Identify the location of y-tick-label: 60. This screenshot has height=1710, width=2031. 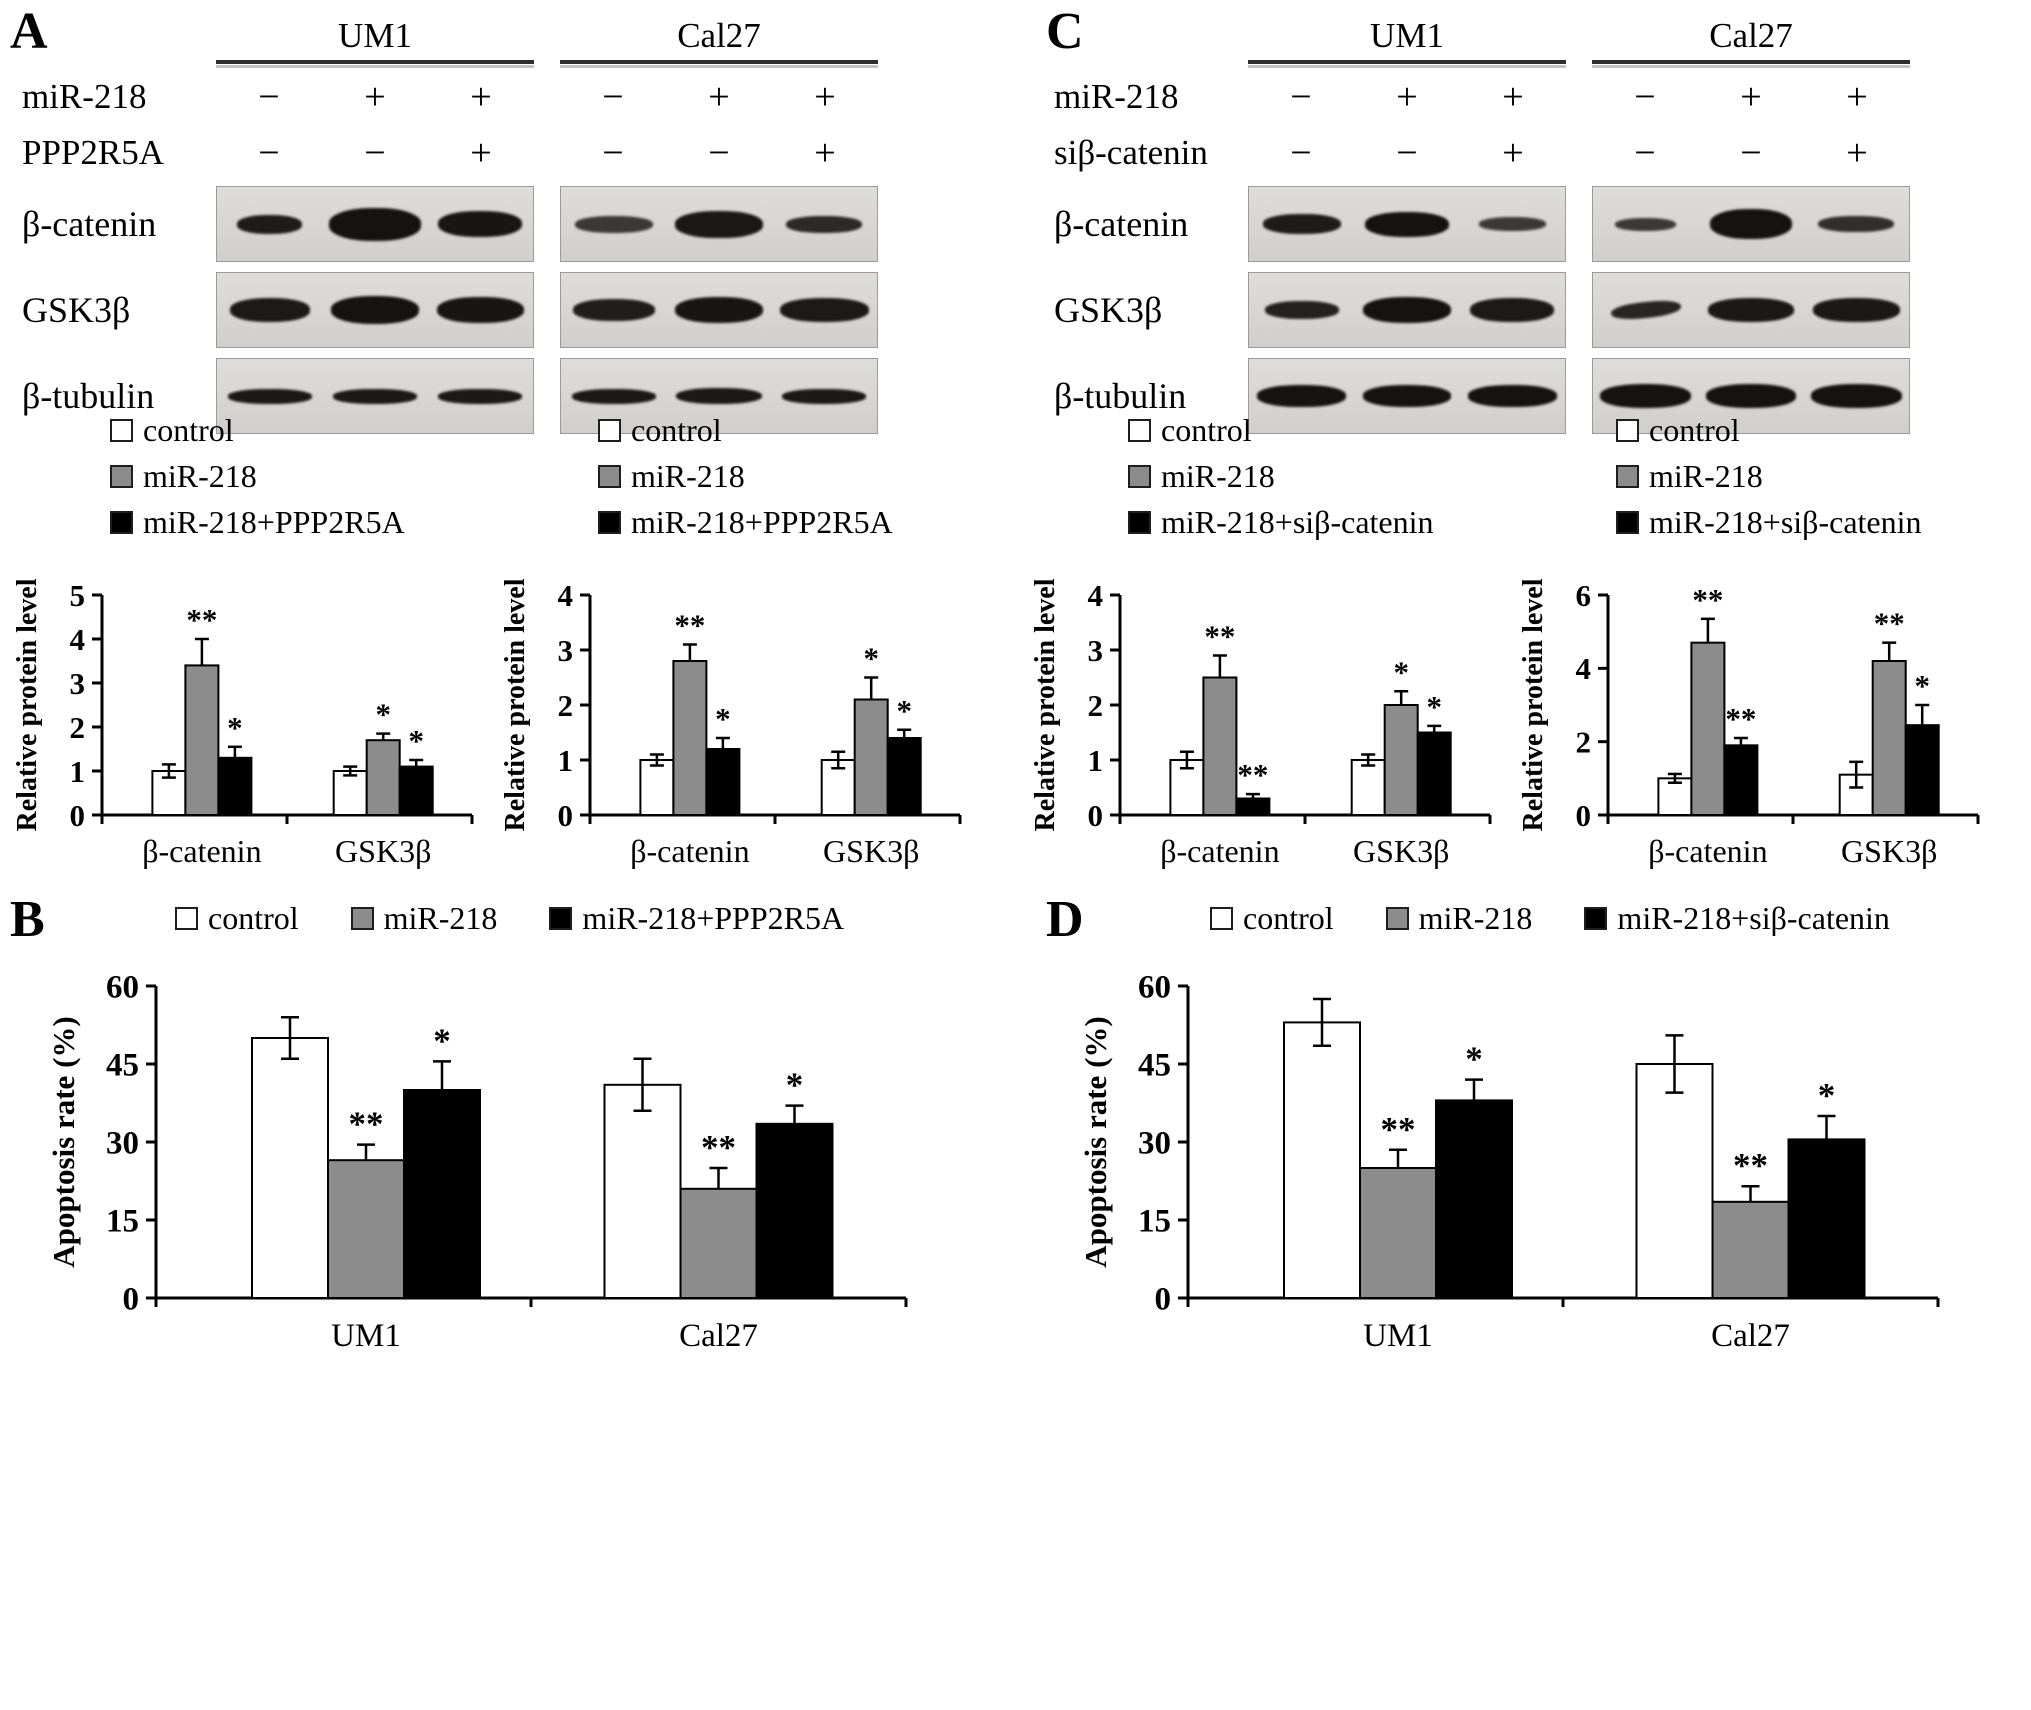
(122, 988).